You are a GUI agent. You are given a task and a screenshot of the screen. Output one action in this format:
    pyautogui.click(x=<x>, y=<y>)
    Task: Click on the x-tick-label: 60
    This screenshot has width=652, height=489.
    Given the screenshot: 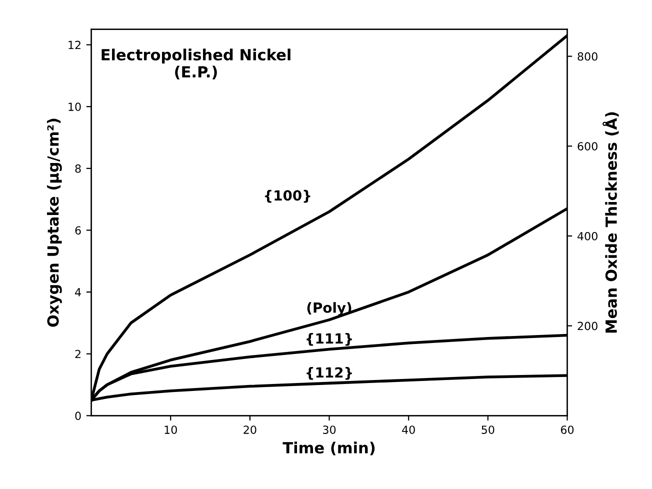 What is the action you would take?
    pyautogui.click(x=567, y=430)
    